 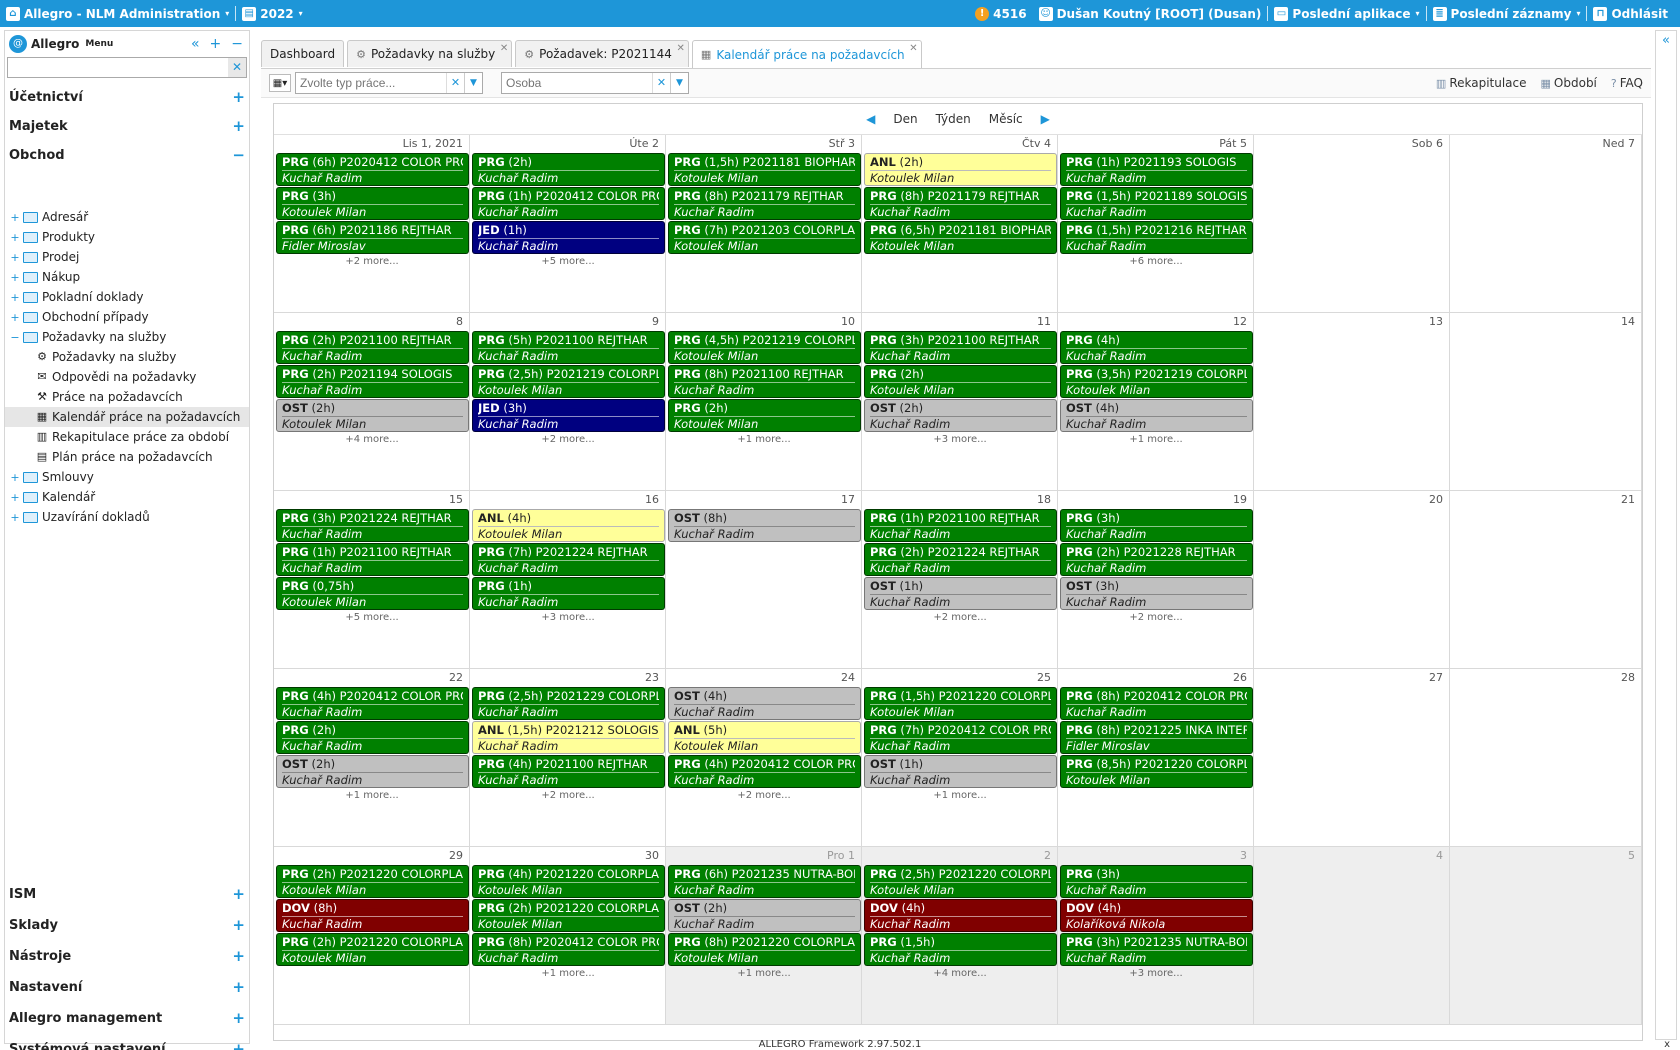 I want to click on tab-2: ⚙ Požadavek: P2021144 ✕, so click(x=602, y=53).